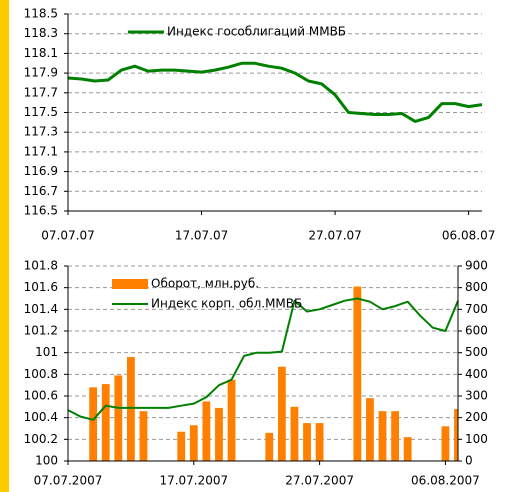 This screenshot has width=508, height=492. I want to click on y2-tick-label: 400, so click(476, 374).